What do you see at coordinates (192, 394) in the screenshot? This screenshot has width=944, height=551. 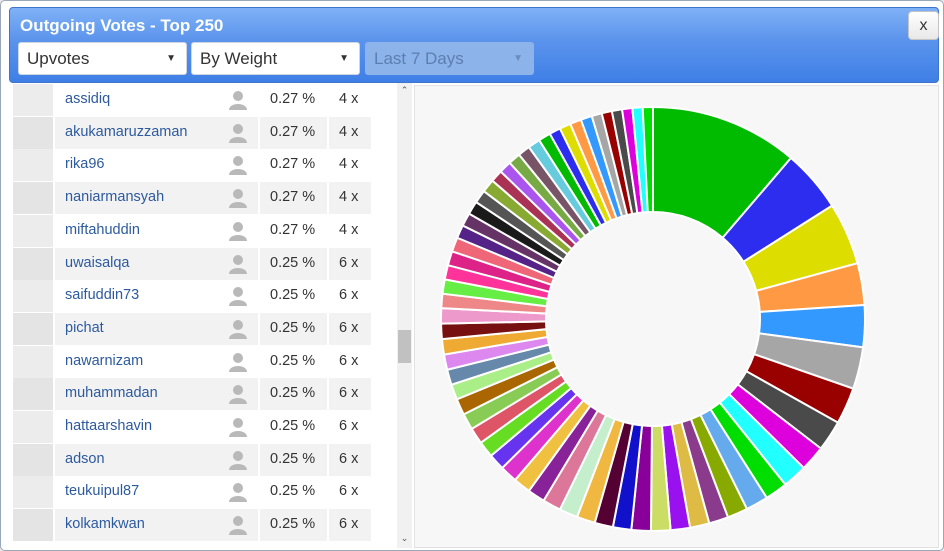 I see `table-row: muhammadan 0.25 % 6 x` at bounding box center [192, 394].